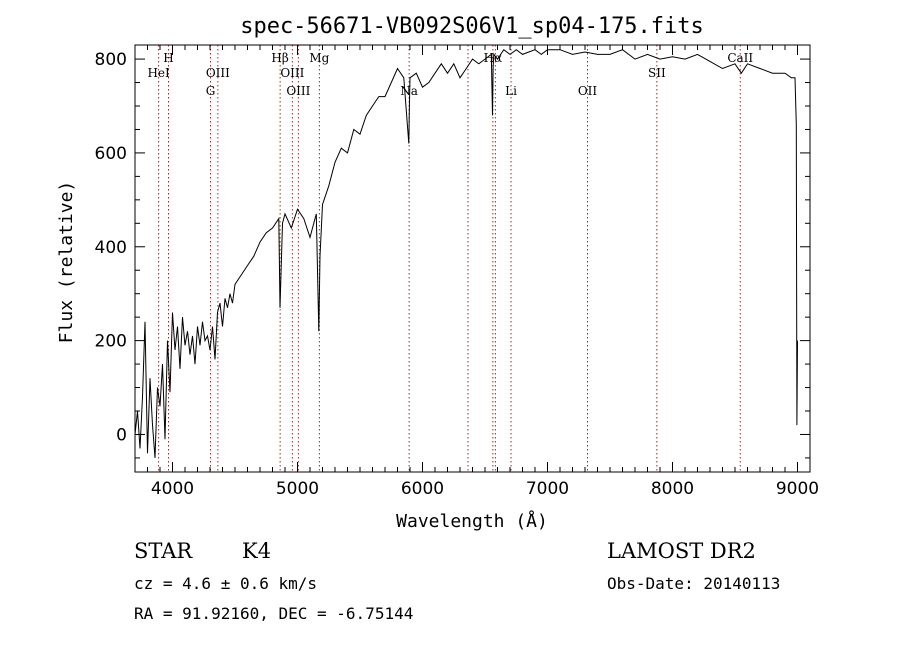 The image size is (900, 649). Describe the element at coordinates (274, 613) in the screenshot. I see `coordinates: RA = 91.92160, DEC = -6.75144` at that location.